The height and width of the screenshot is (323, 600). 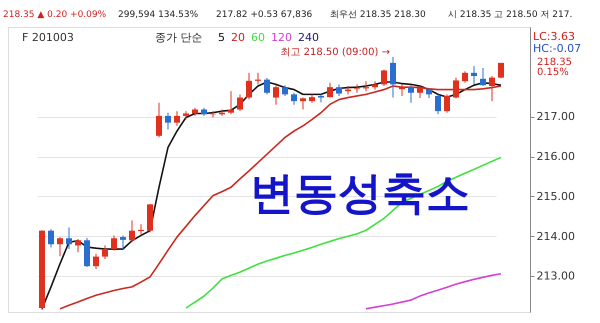 I want to click on annotation: 최고 218.50 (09:00) →, so click(x=335, y=52).